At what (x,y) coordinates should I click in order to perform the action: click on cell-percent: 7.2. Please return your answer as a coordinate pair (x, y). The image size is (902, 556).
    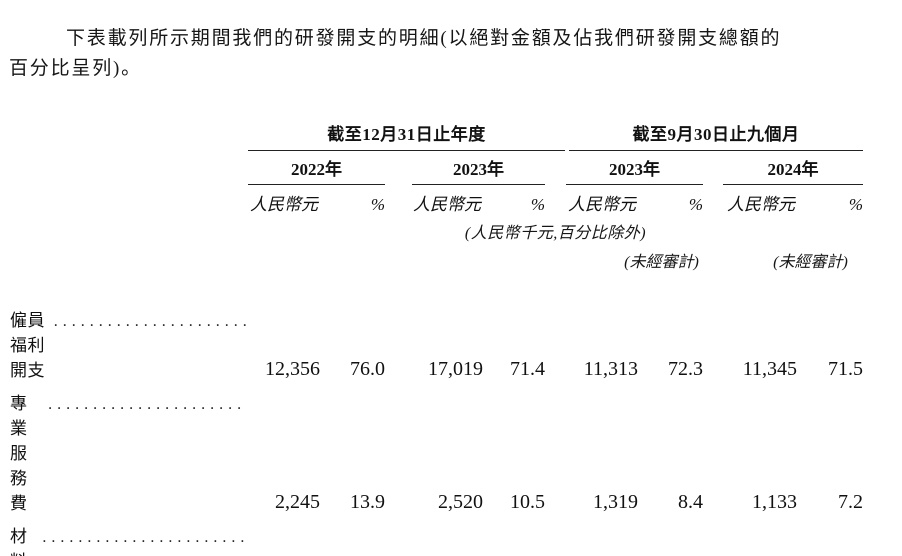
    Looking at the image, I should click on (850, 502).